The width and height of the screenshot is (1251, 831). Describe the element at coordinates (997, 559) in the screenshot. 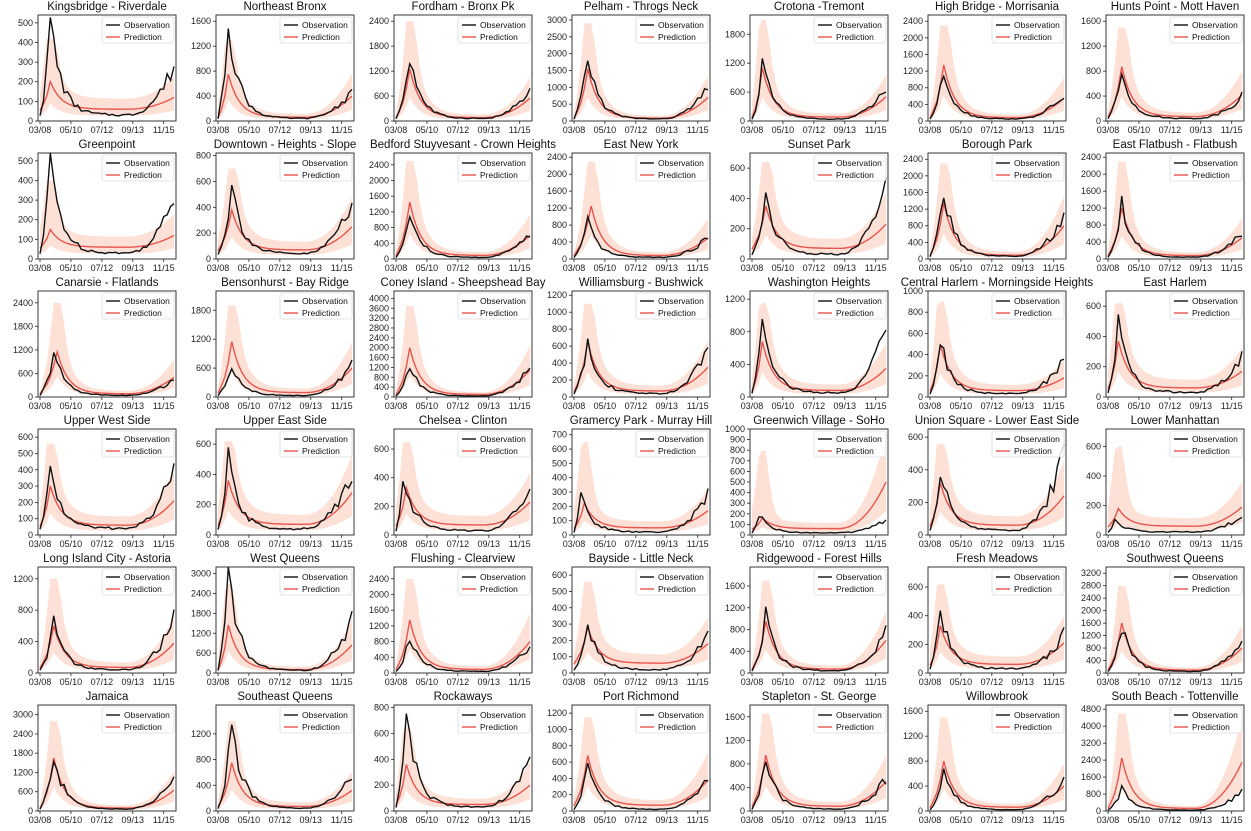

I see `panel-title: Fresh Meadows` at that location.